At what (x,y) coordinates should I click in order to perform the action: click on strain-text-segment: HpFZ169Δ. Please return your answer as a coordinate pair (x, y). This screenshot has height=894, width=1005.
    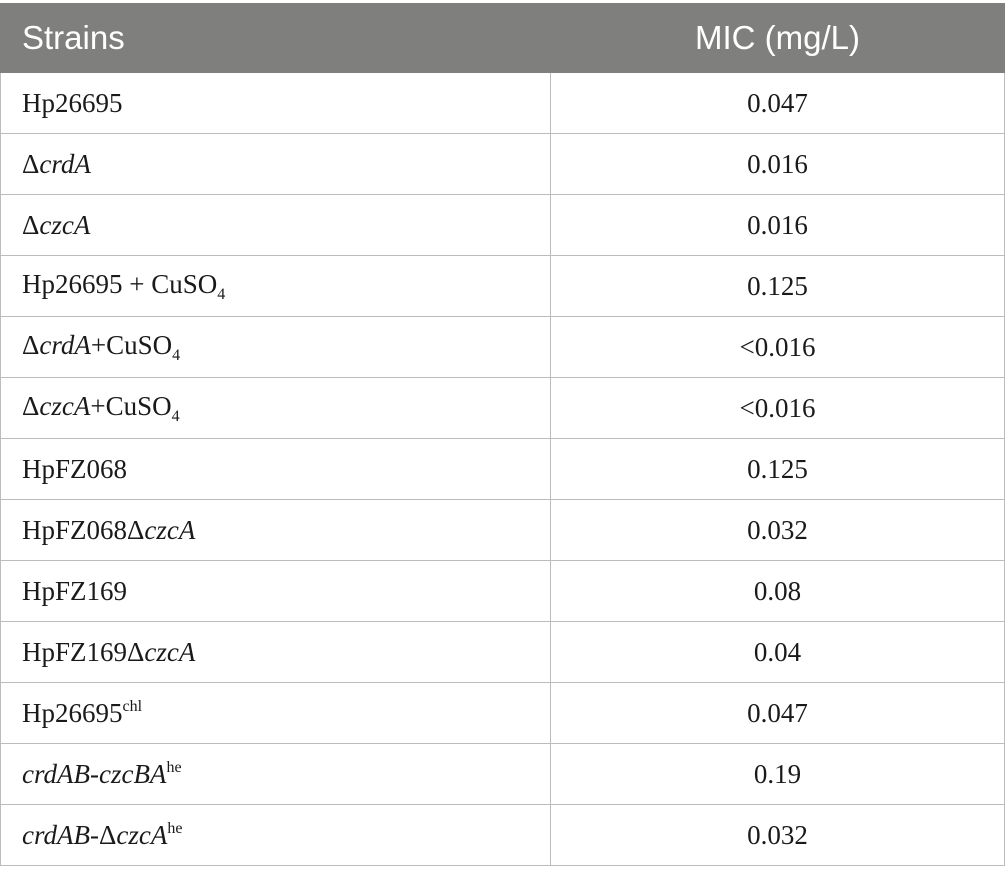
    Looking at the image, I should click on (83, 651).